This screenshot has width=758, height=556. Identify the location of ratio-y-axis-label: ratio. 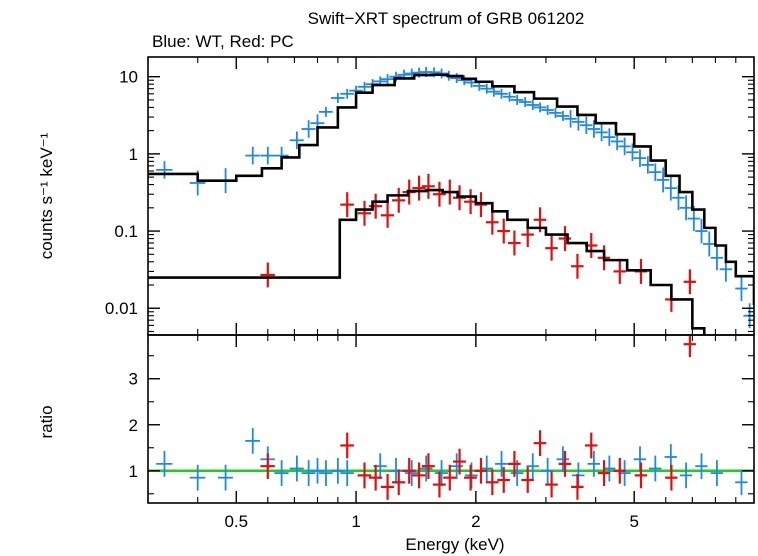
(46, 421).